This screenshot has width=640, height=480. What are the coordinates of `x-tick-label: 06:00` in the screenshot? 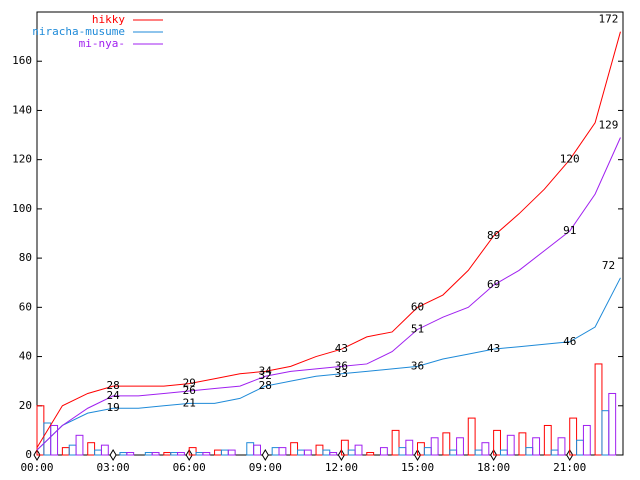 It's located at (189, 467).